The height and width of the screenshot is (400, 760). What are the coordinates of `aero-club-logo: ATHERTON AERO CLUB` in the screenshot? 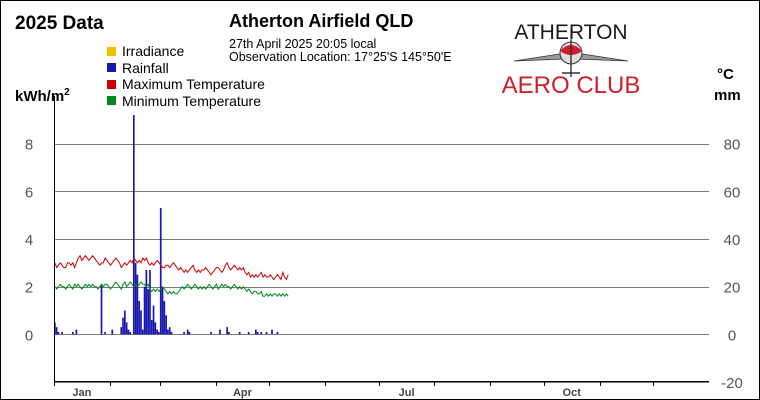 It's located at (571, 57).